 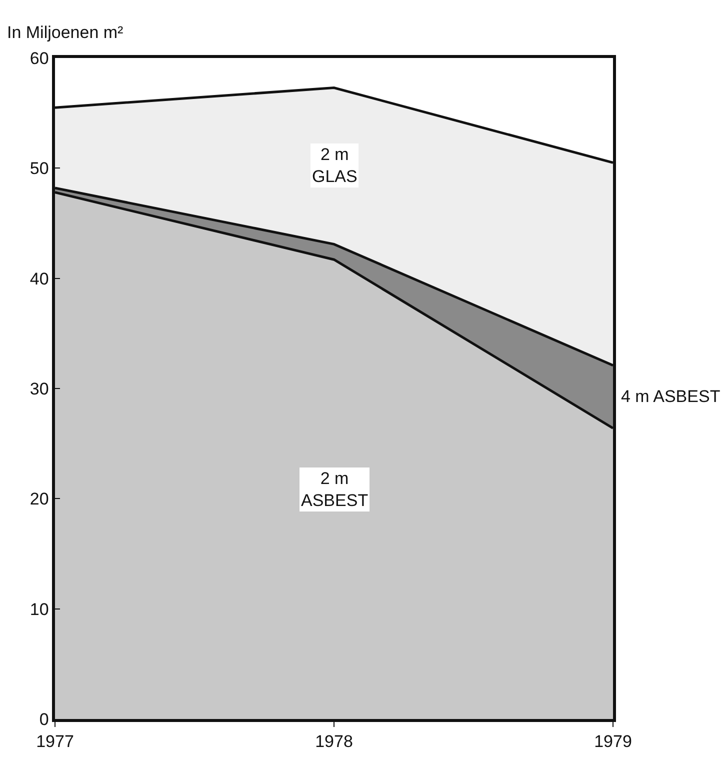 What do you see at coordinates (39, 168) in the screenshot?
I see `y-tick-label: 50` at bounding box center [39, 168].